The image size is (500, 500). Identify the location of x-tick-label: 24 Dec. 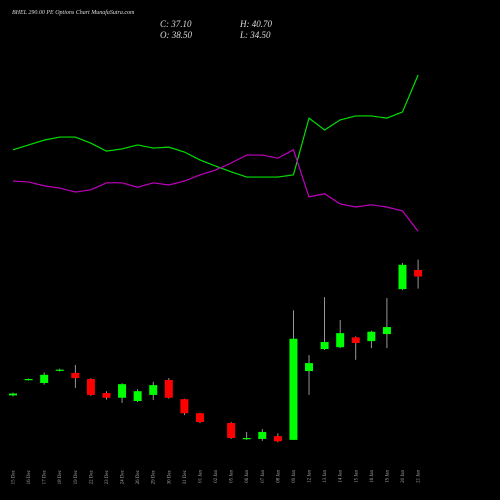
(123, 476).